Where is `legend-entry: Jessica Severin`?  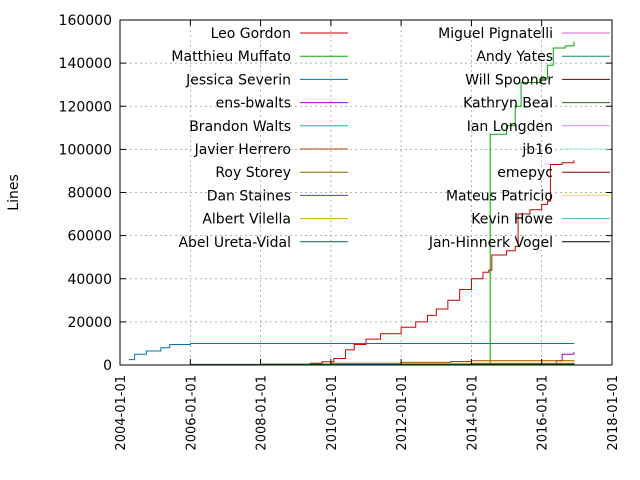 legend-entry: Jessica Severin is located at coordinates (266, 80).